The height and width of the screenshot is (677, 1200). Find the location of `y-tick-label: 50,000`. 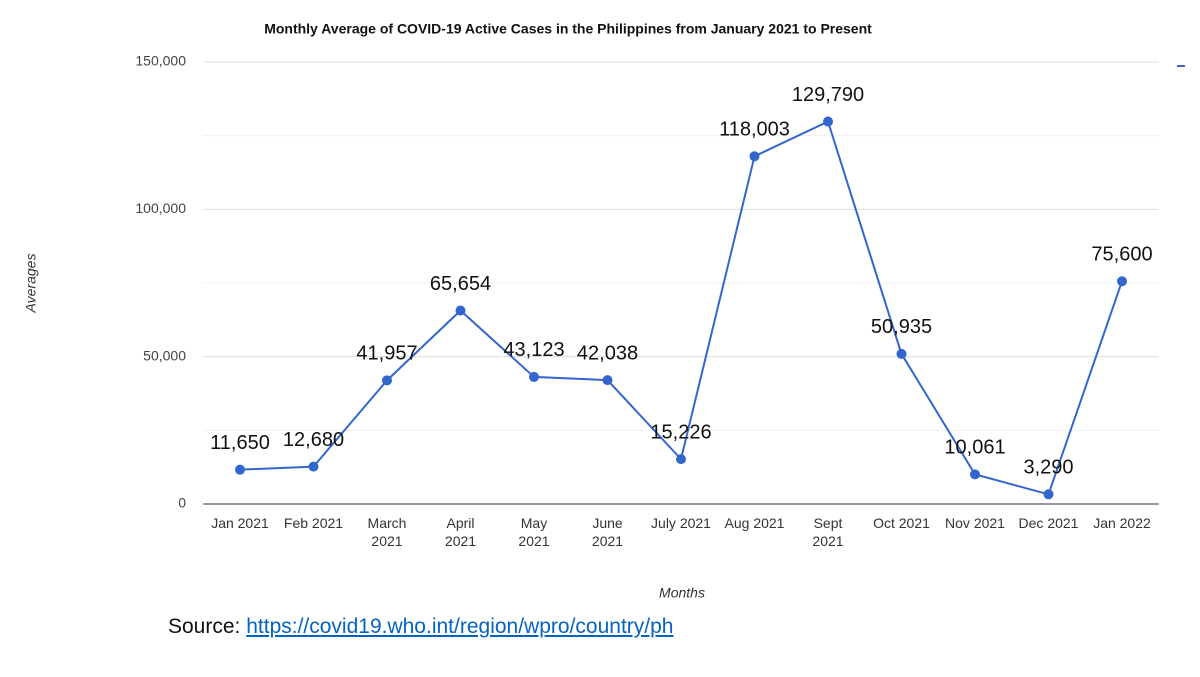

y-tick-label: 50,000 is located at coordinates (164, 355).